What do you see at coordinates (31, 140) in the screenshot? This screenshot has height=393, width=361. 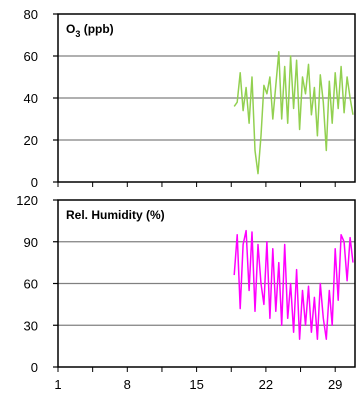 I see `ozone-y-tick-label: 20` at bounding box center [31, 140].